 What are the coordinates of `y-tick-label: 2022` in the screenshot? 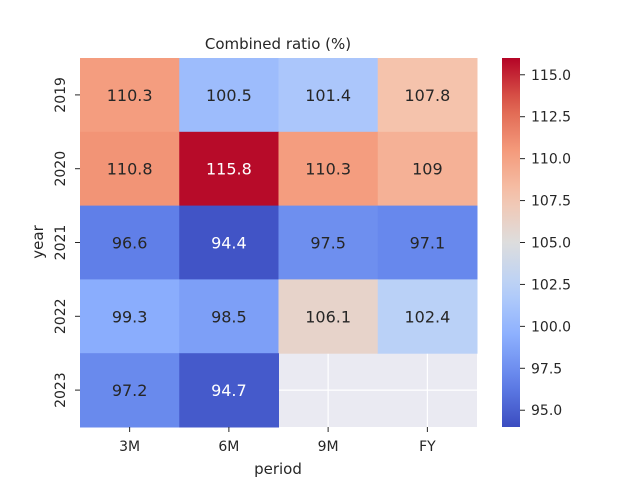 It's located at (61, 316).